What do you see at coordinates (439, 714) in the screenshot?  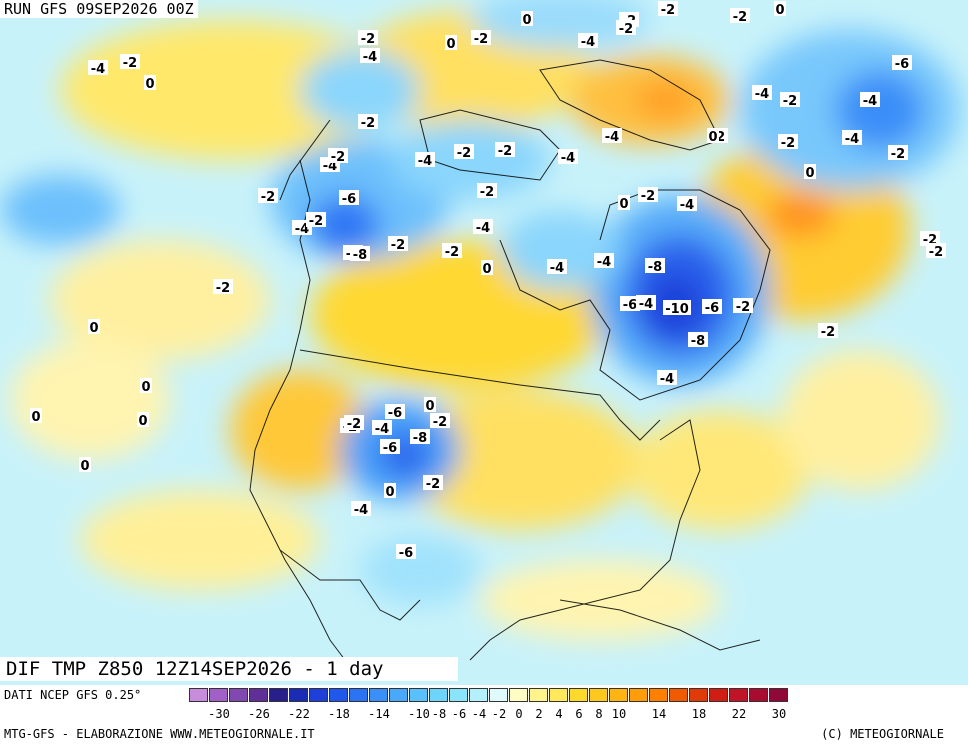 I see `legend-tick-label: -8` at bounding box center [439, 714].